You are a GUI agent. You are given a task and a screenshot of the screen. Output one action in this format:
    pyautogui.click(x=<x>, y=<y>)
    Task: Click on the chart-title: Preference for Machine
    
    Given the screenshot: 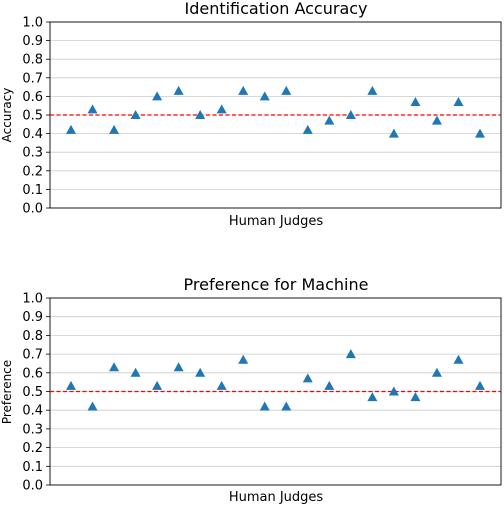 What is the action you would take?
    pyautogui.click(x=276, y=284)
    